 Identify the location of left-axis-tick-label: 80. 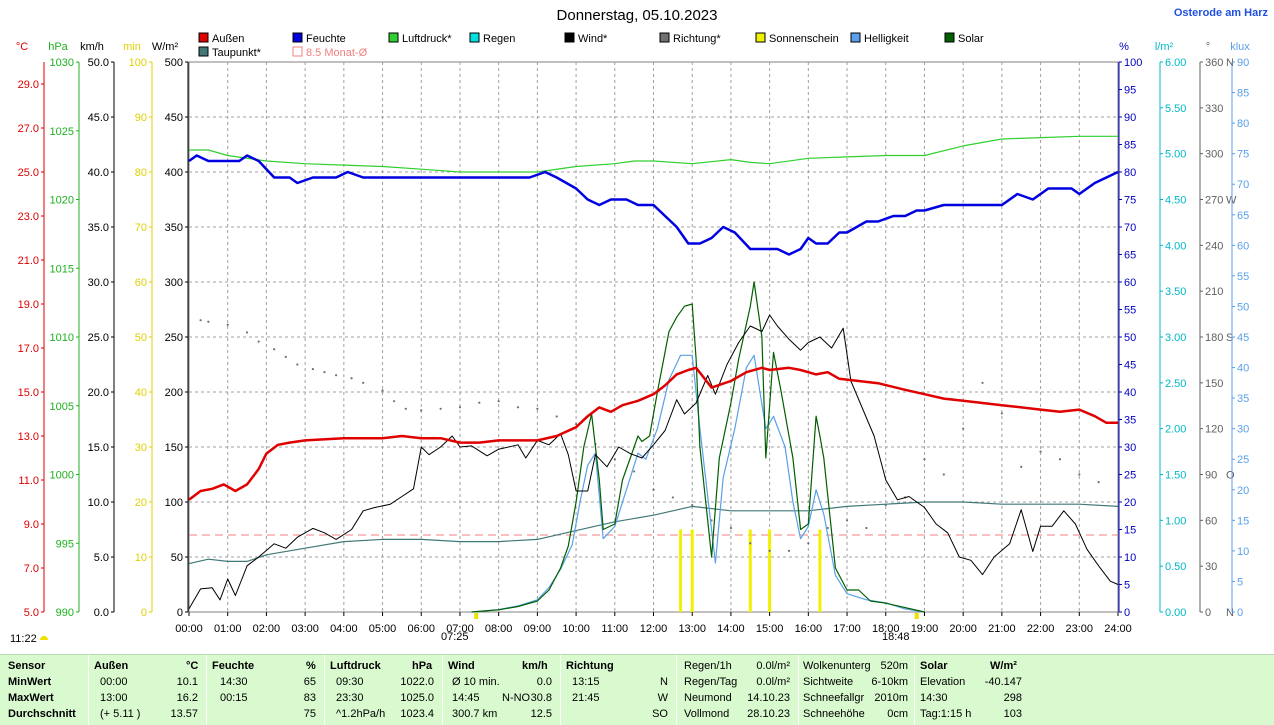
(141, 173).